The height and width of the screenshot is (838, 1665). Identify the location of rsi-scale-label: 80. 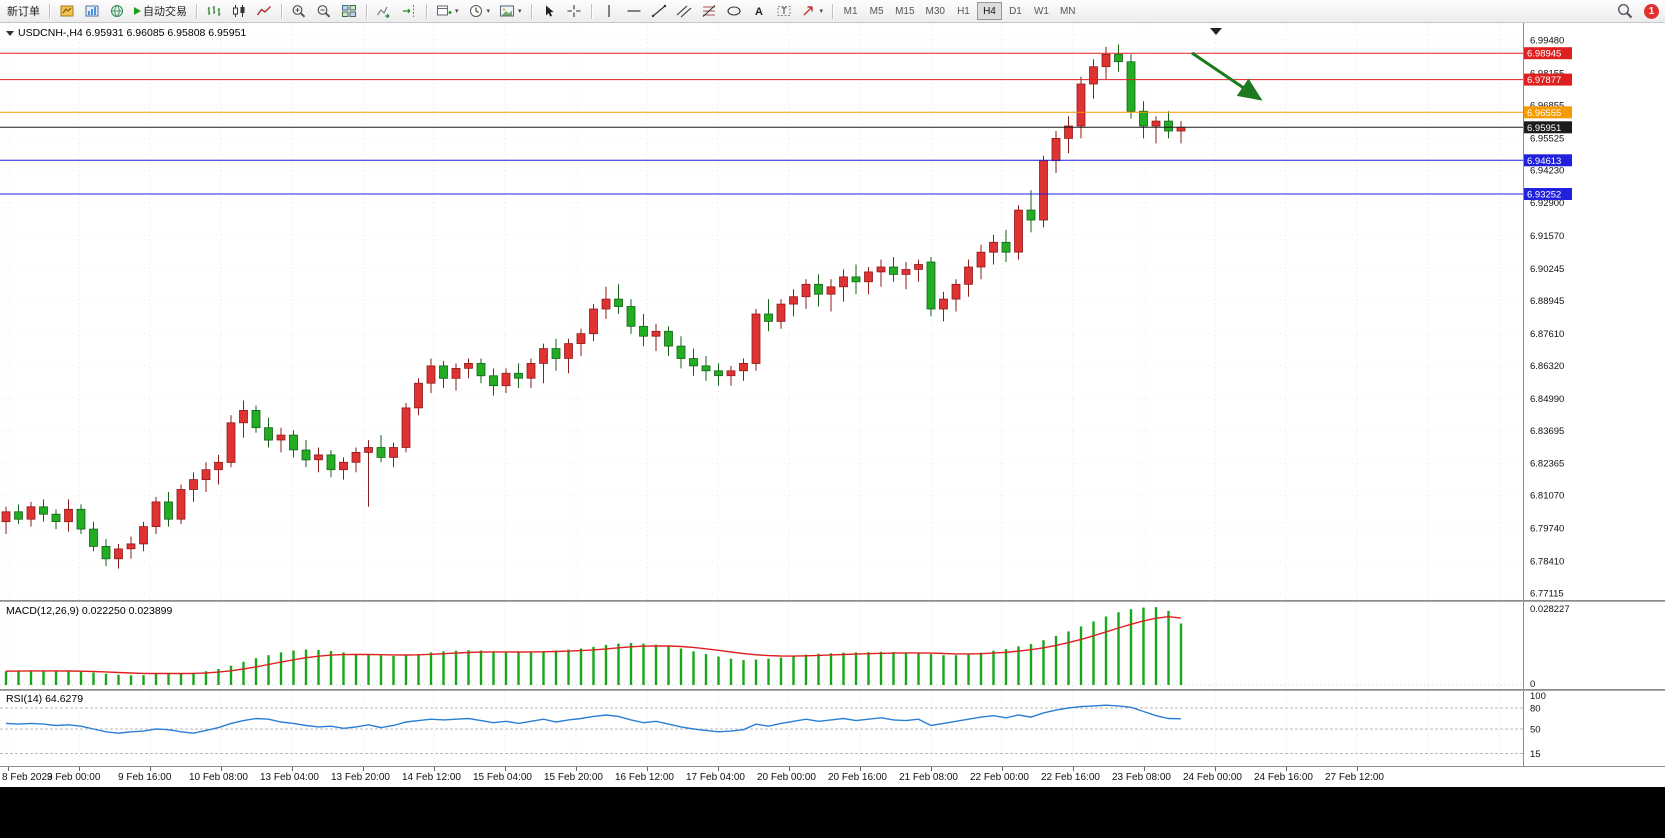
(1535, 709).